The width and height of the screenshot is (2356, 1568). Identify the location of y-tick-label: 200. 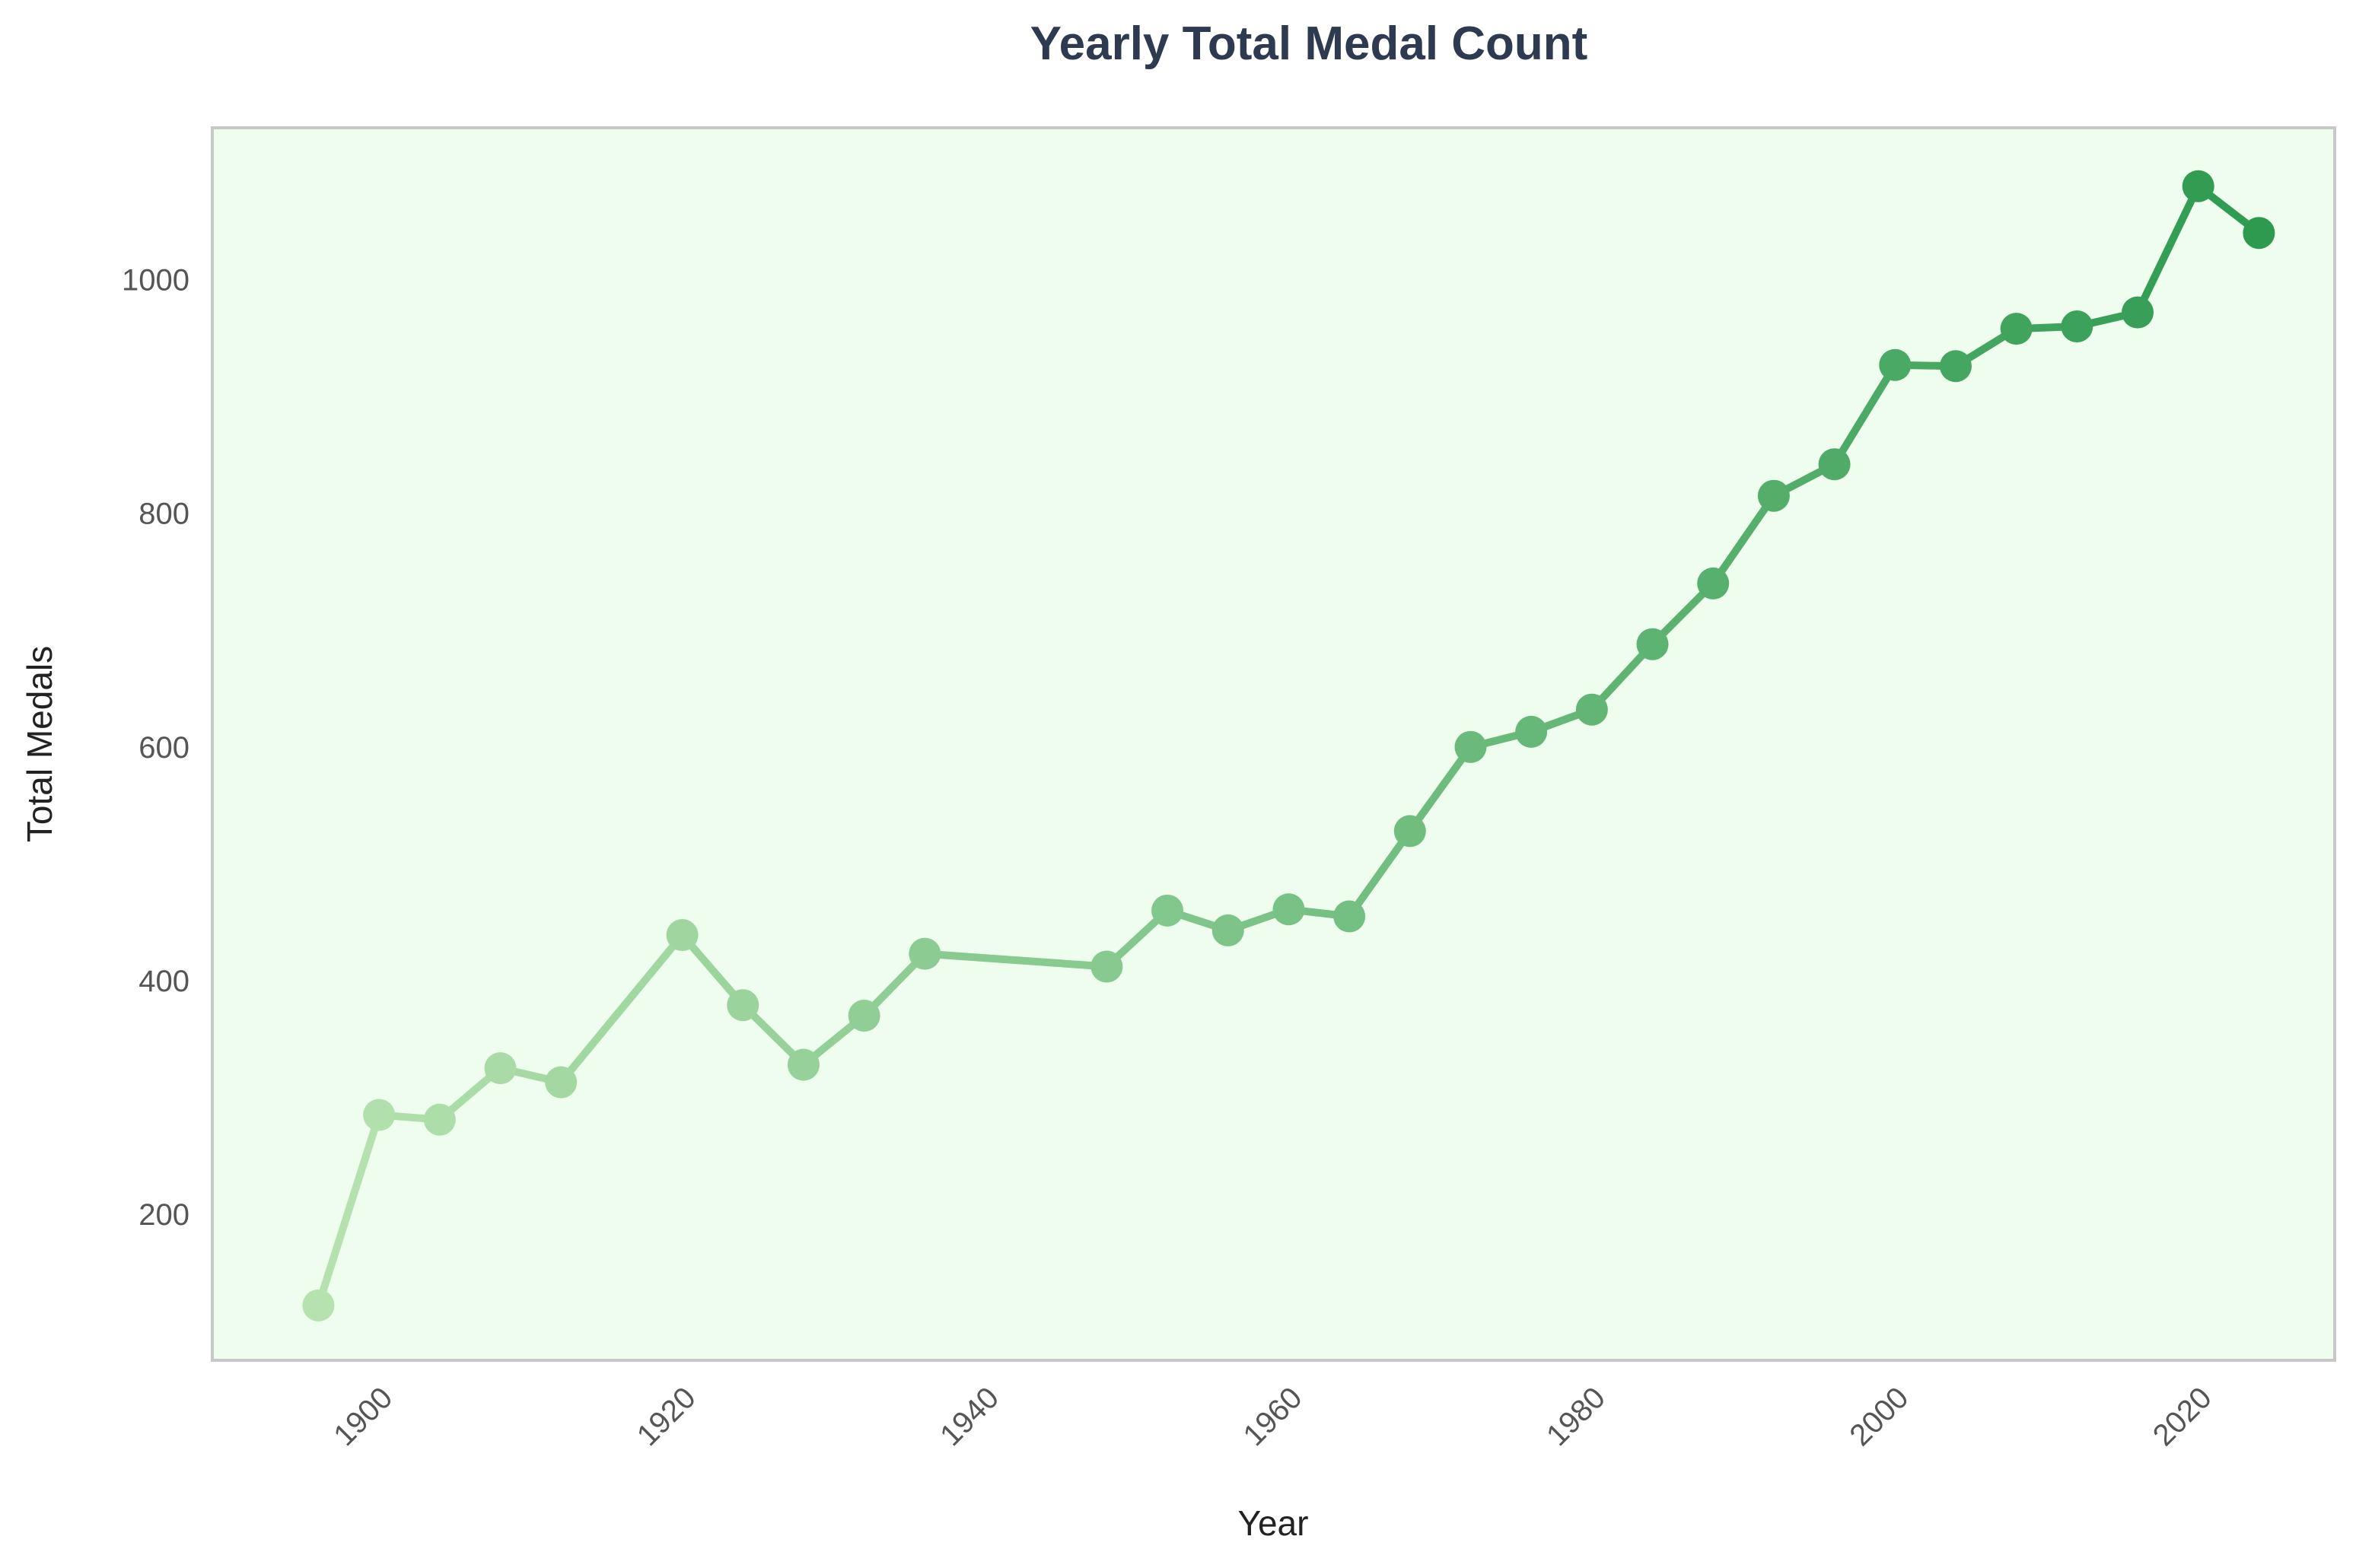
(163, 1215).